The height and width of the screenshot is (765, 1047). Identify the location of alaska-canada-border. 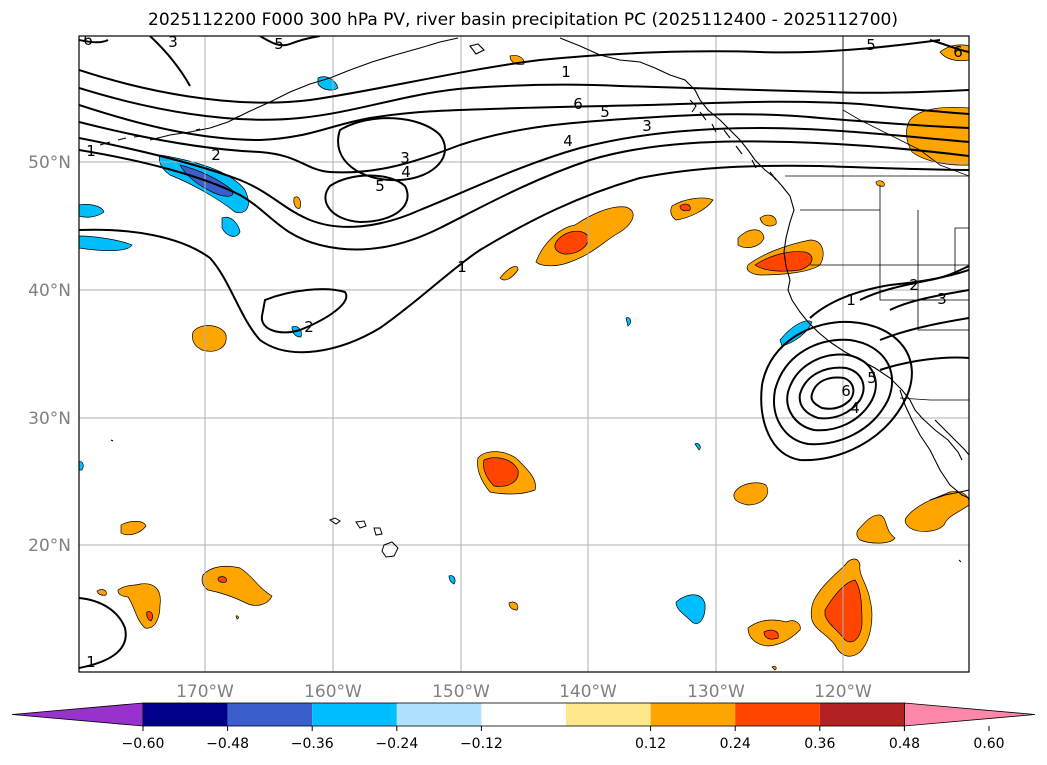
(905, 106).